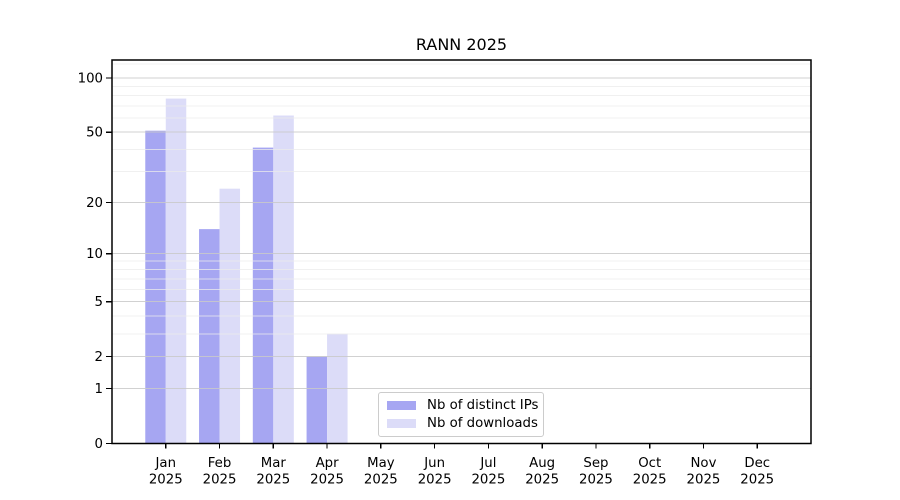  What do you see at coordinates (220, 463) in the screenshot?
I see `x-tick-label-month: Feb` at bounding box center [220, 463].